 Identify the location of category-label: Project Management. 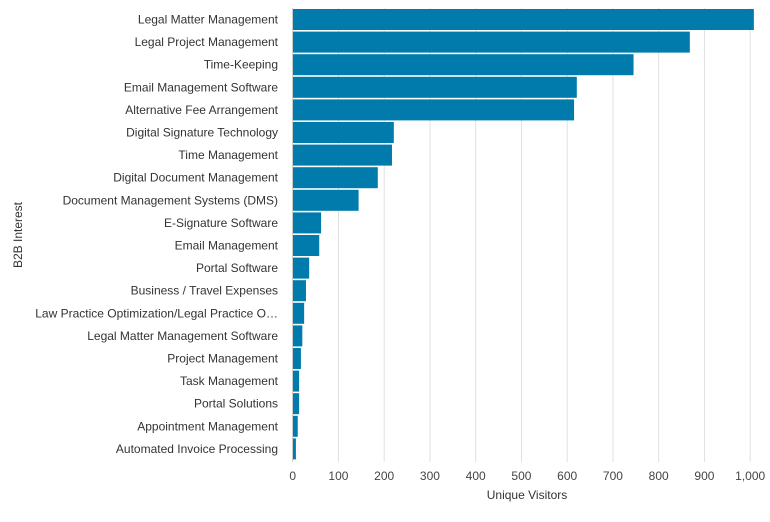
(222, 359).